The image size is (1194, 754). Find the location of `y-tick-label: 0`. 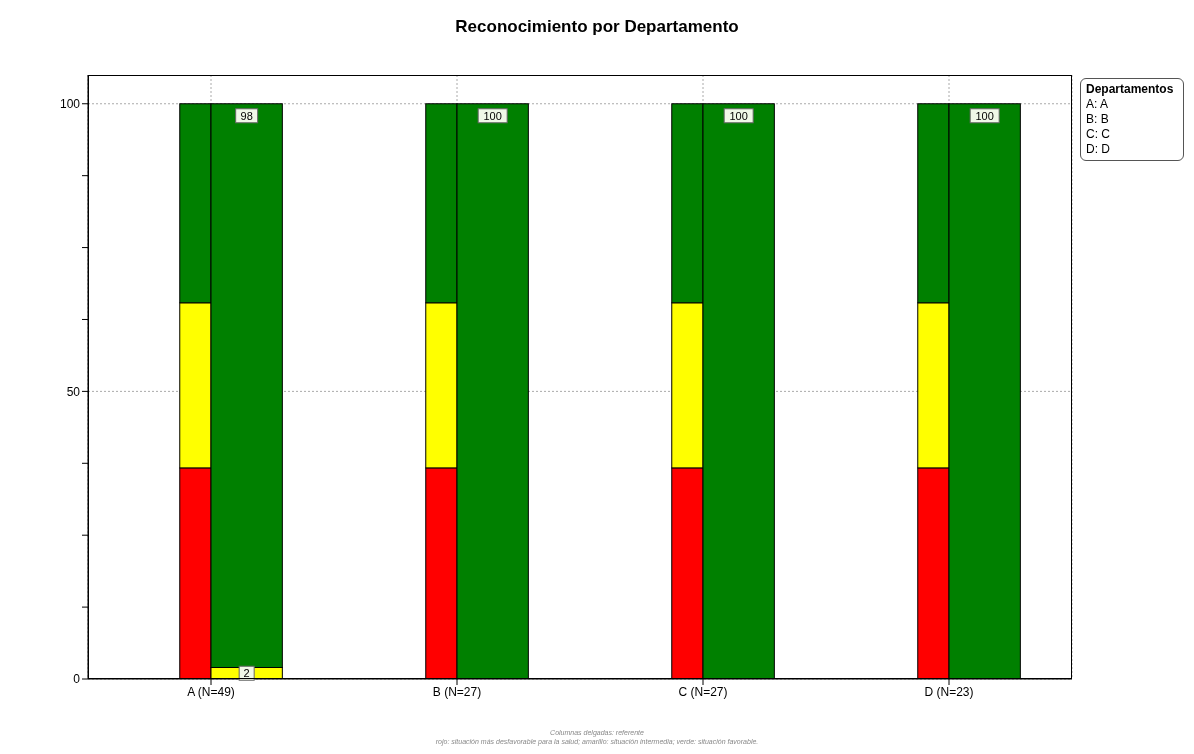

y-tick-label: 0 is located at coordinates (77, 679).